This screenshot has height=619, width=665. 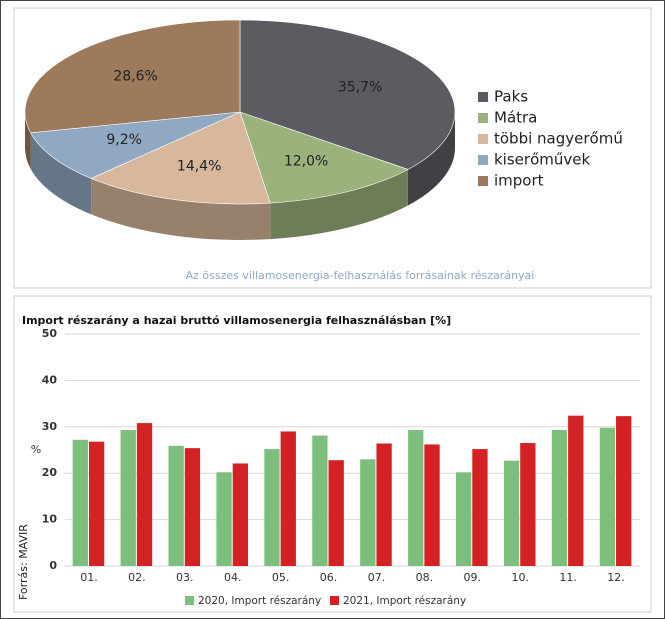 I want to click on legend-label: 2021, Import részarány, so click(x=404, y=601).